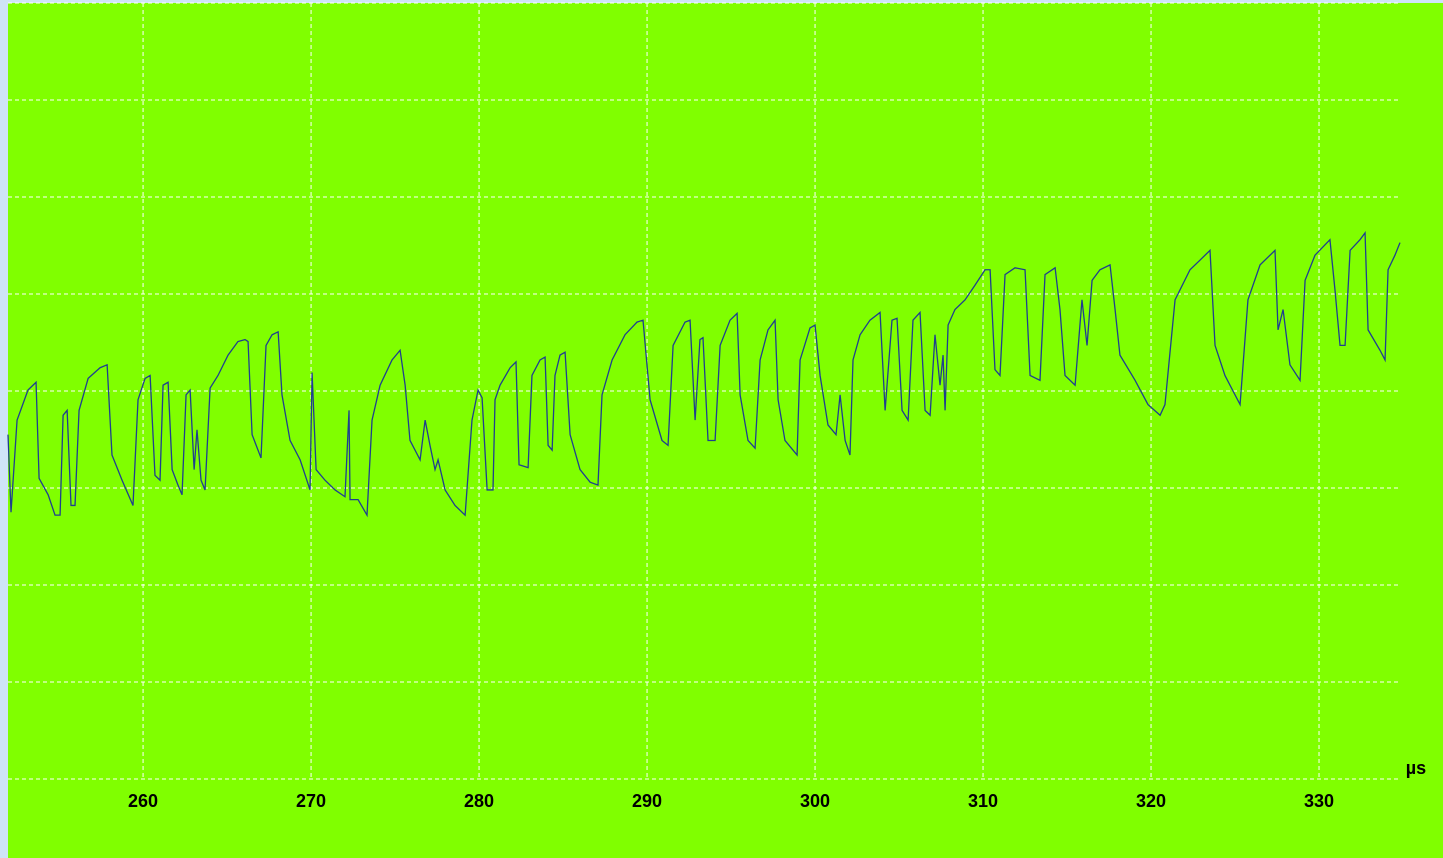  What do you see at coordinates (815, 801) in the screenshot?
I see `x-tick-label: 300` at bounding box center [815, 801].